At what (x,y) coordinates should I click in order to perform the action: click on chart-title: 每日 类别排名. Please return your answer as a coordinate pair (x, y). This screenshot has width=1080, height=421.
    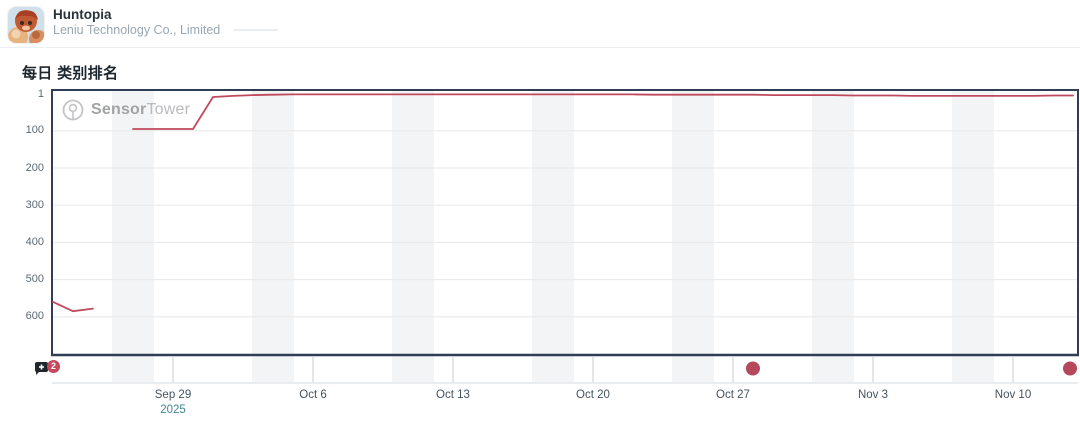
    Looking at the image, I should click on (70, 73).